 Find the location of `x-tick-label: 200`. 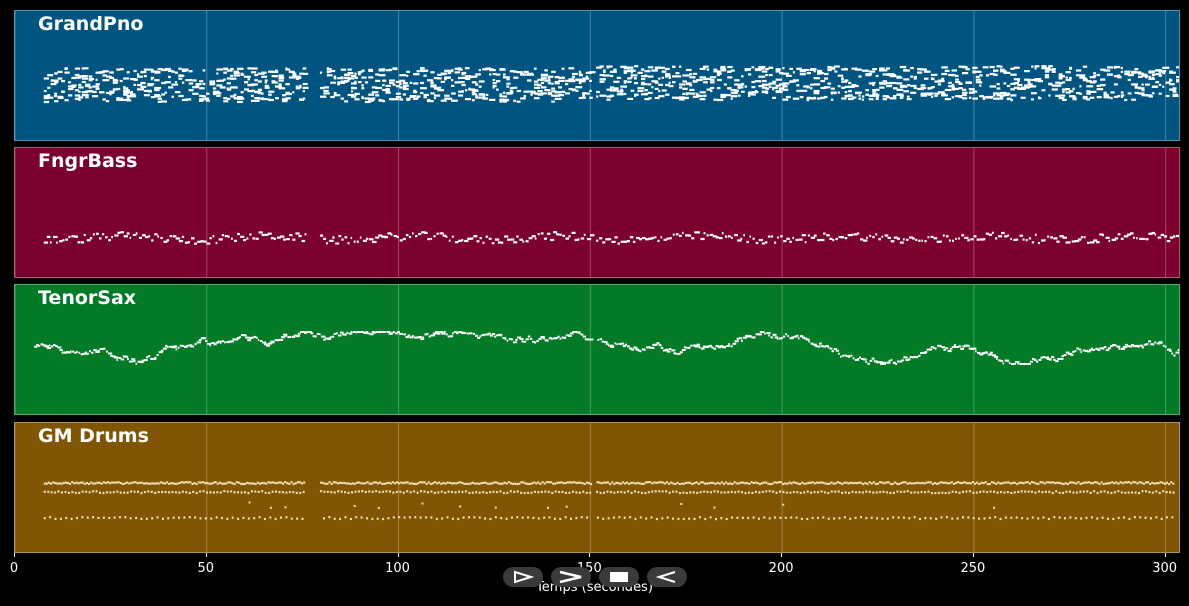

x-tick-label: 200 is located at coordinates (781, 568).